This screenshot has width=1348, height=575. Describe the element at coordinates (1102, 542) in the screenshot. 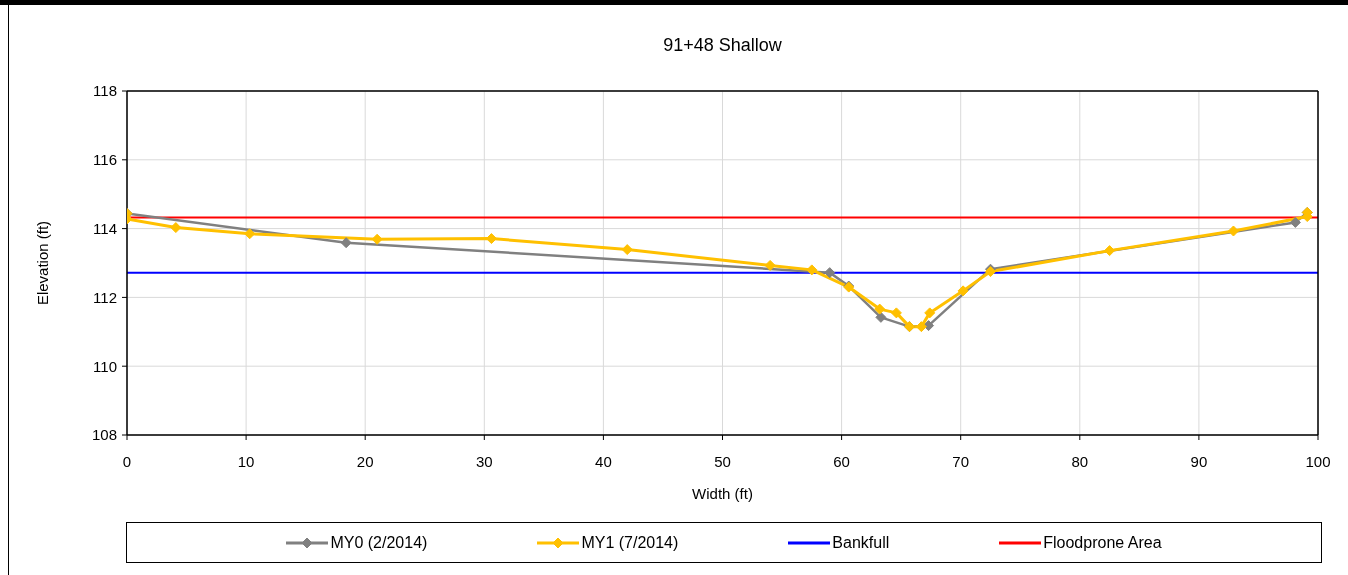

I see `legend-label: Floodprone Area` at that location.